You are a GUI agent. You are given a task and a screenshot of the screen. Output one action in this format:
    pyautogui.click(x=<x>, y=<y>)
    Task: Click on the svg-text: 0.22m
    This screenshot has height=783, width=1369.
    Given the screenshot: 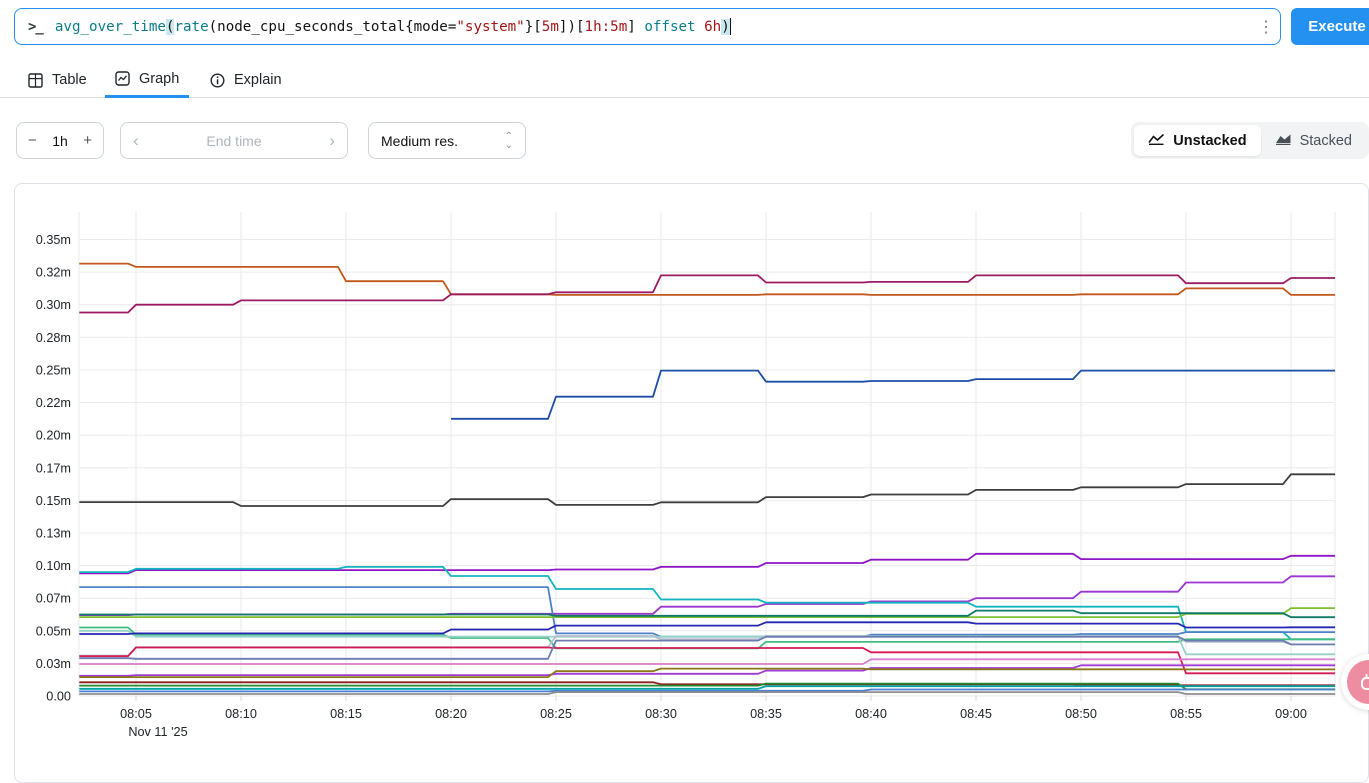 What is the action you would take?
    pyautogui.click(x=53, y=403)
    